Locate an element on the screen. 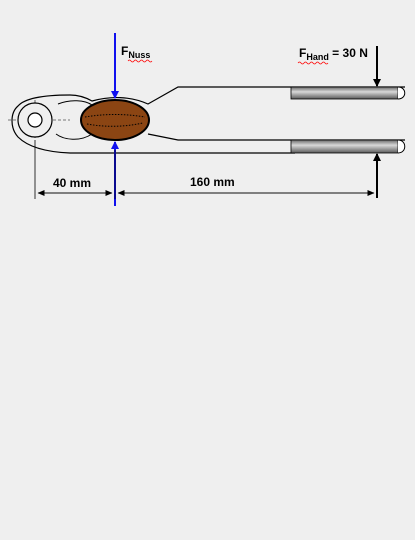 The width and height of the screenshot is (415, 540). spellcheck-underline-nuss is located at coordinates (140, 61).